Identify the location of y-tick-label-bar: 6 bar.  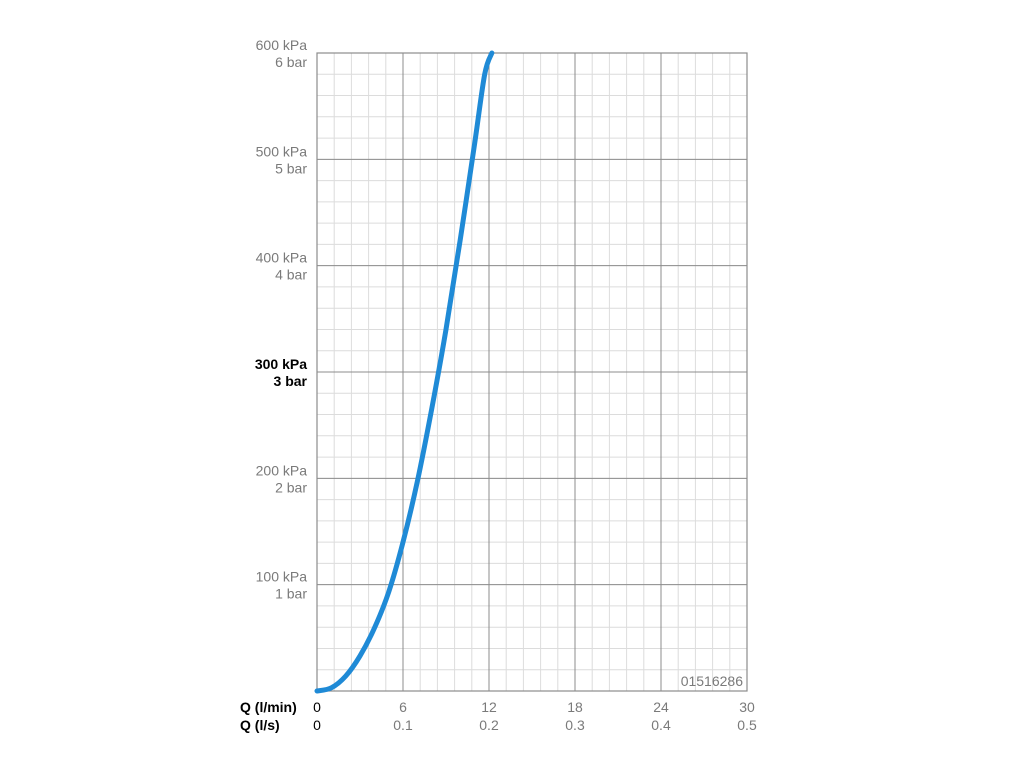
(291, 62).